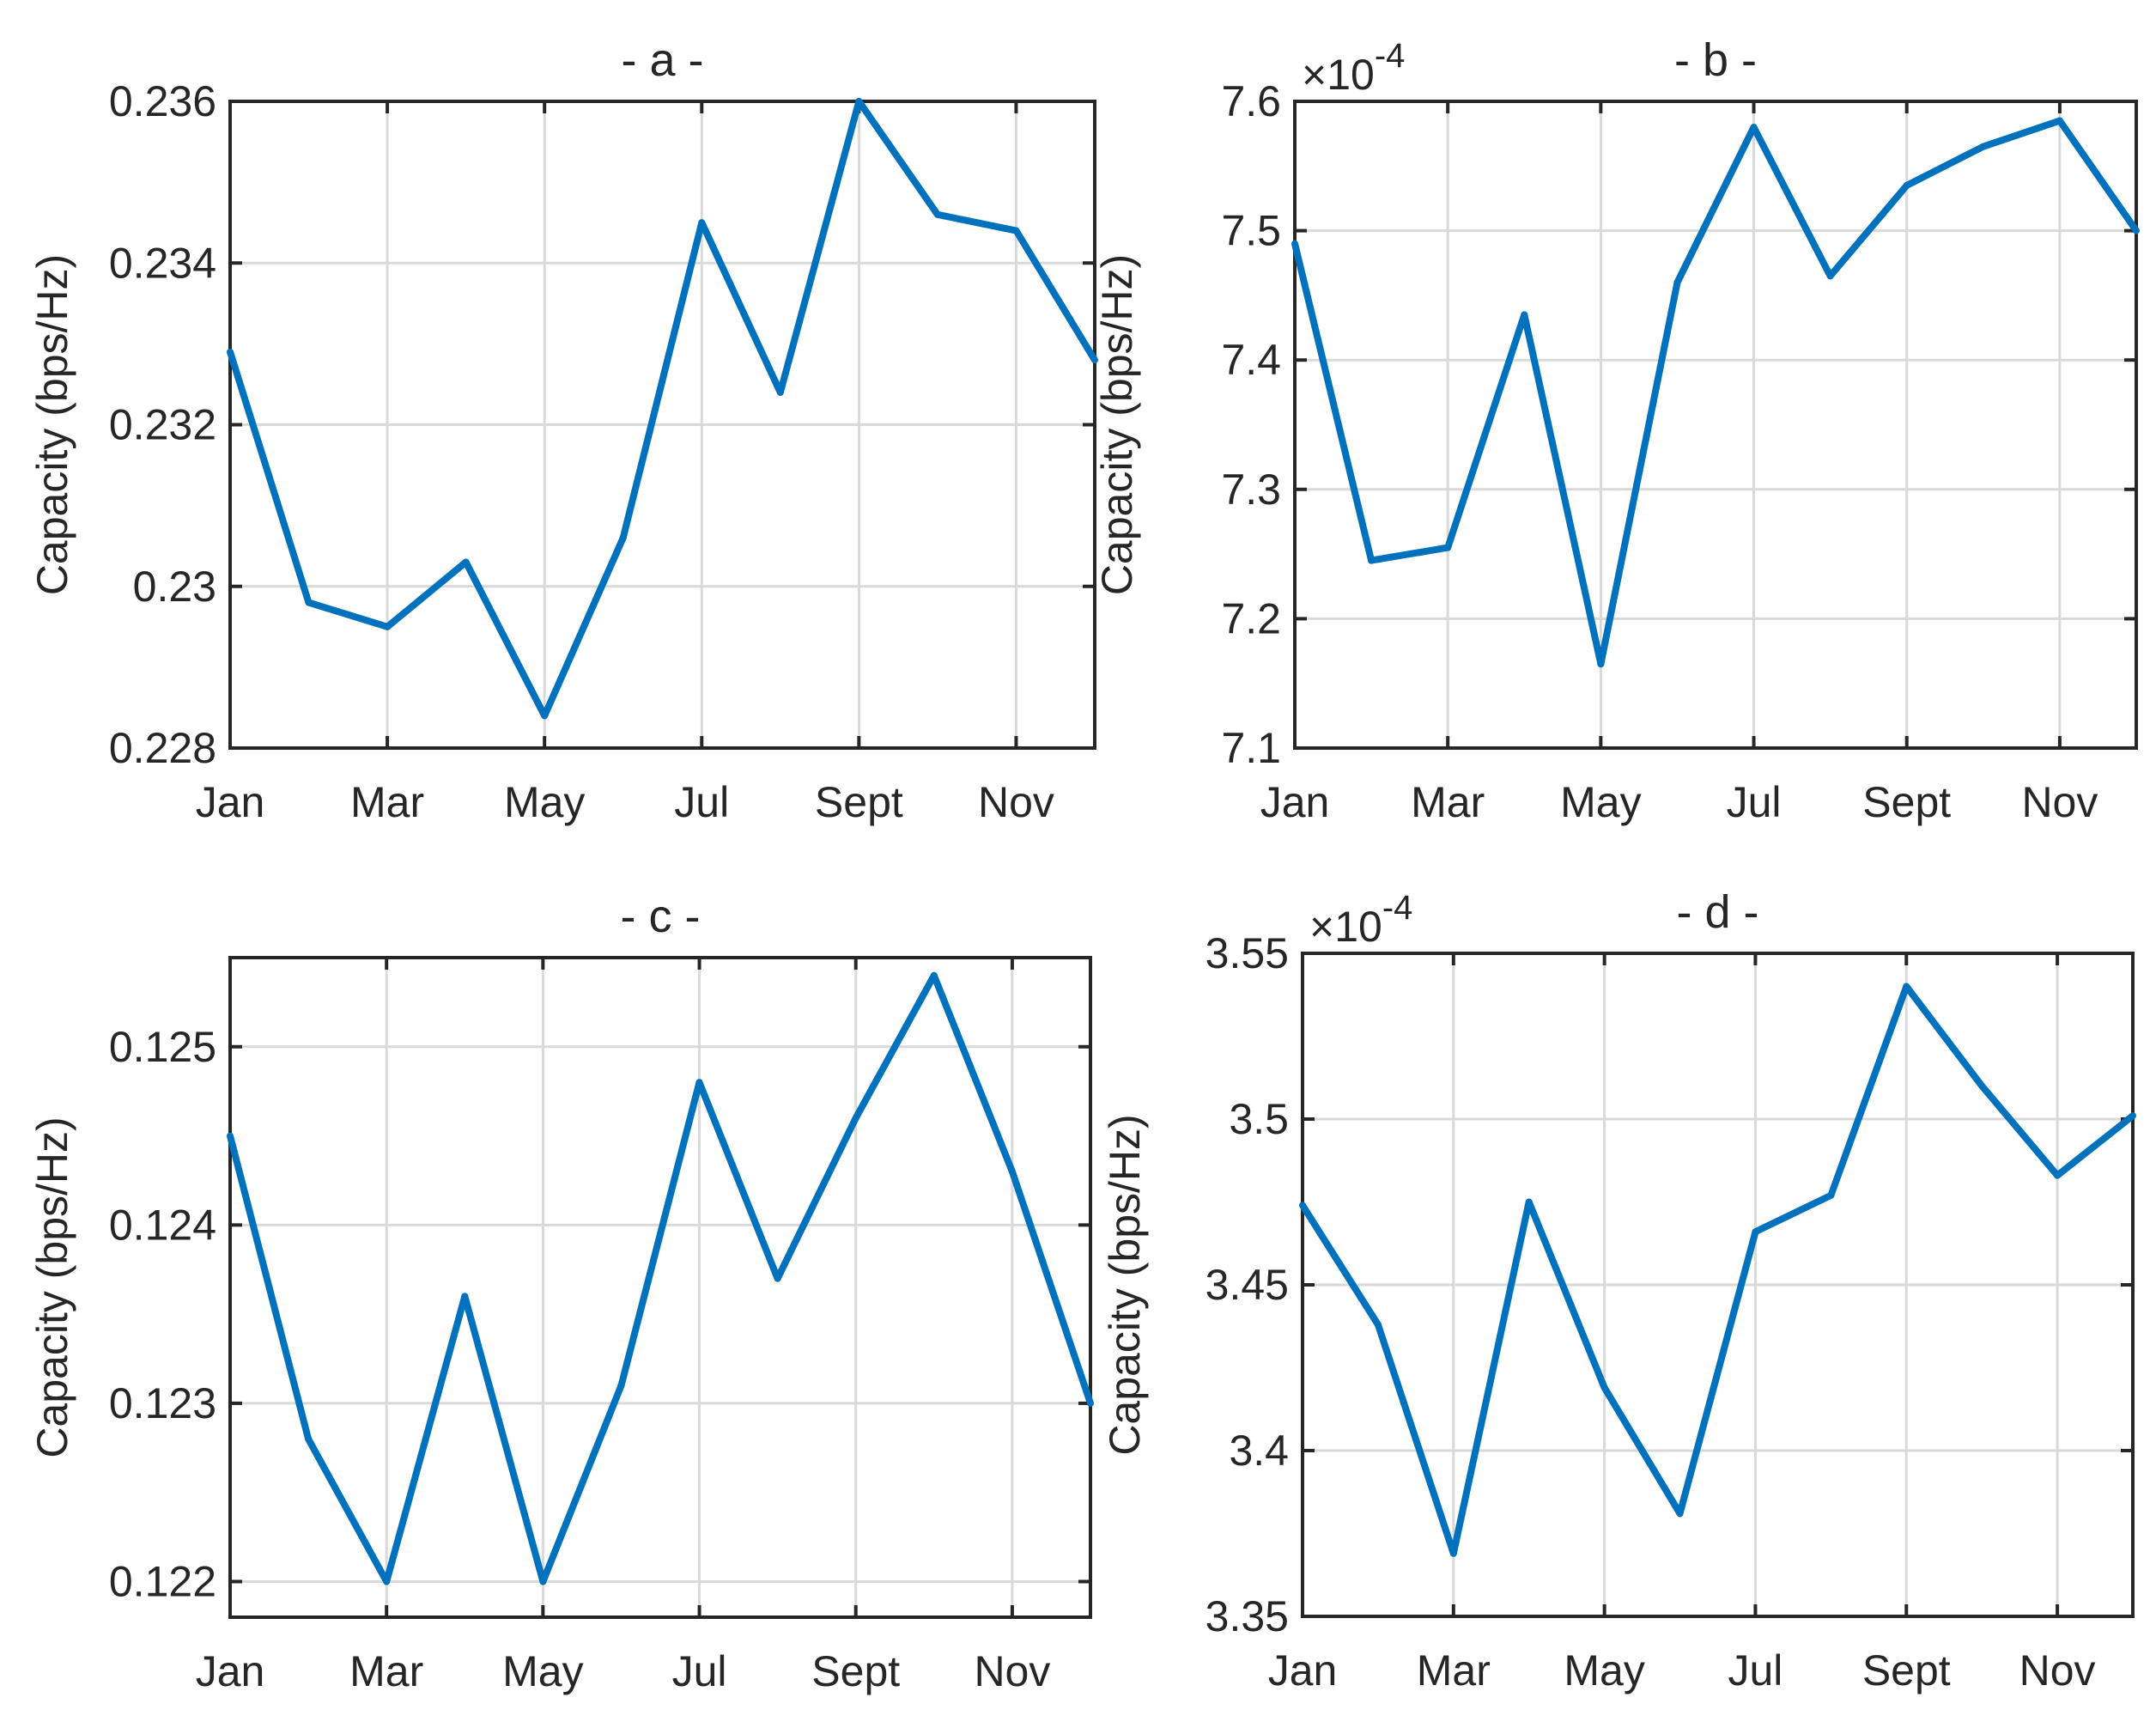 The image size is (2156, 1728). Describe the element at coordinates (1353, 68) in the screenshot. I see `axis-multiplier: ×10⁻⁴` at that location.